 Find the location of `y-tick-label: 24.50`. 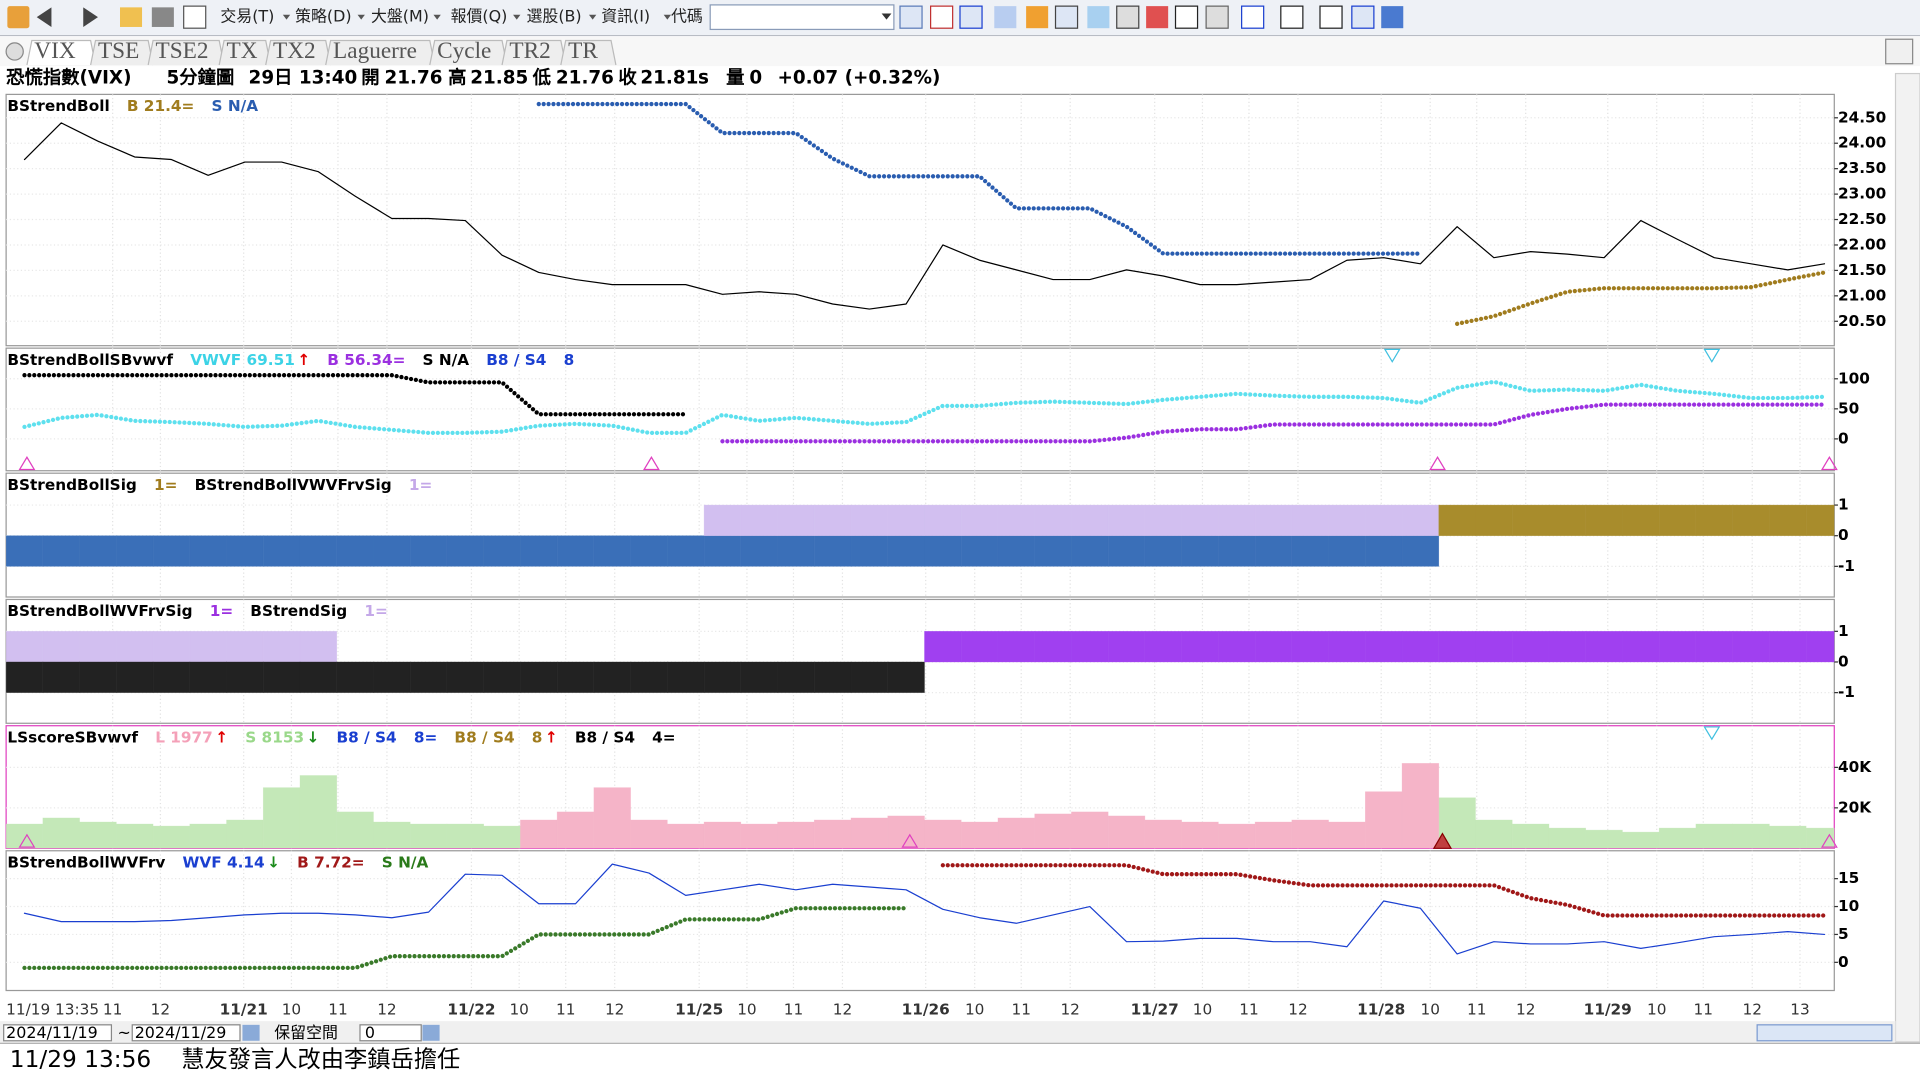

y-tick-label: 24.50 is located at coordinates (1862, 117).